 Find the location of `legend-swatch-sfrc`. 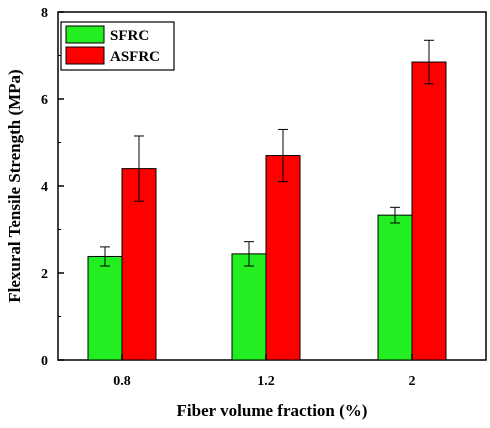

legend-swatch-sfrc is located at coordinates (85, 34).